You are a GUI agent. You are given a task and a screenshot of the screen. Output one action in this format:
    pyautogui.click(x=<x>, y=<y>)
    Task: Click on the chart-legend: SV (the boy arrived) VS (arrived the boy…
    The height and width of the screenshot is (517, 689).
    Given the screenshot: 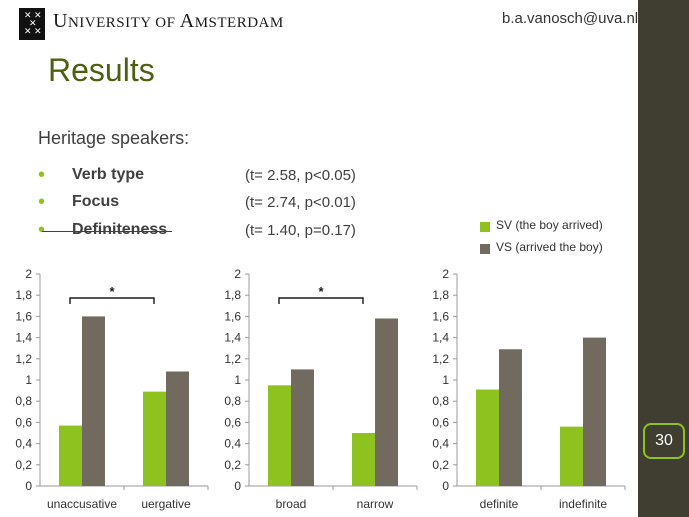 What is the action you would take?
    pyautogui.click(x=555, y=240)
    